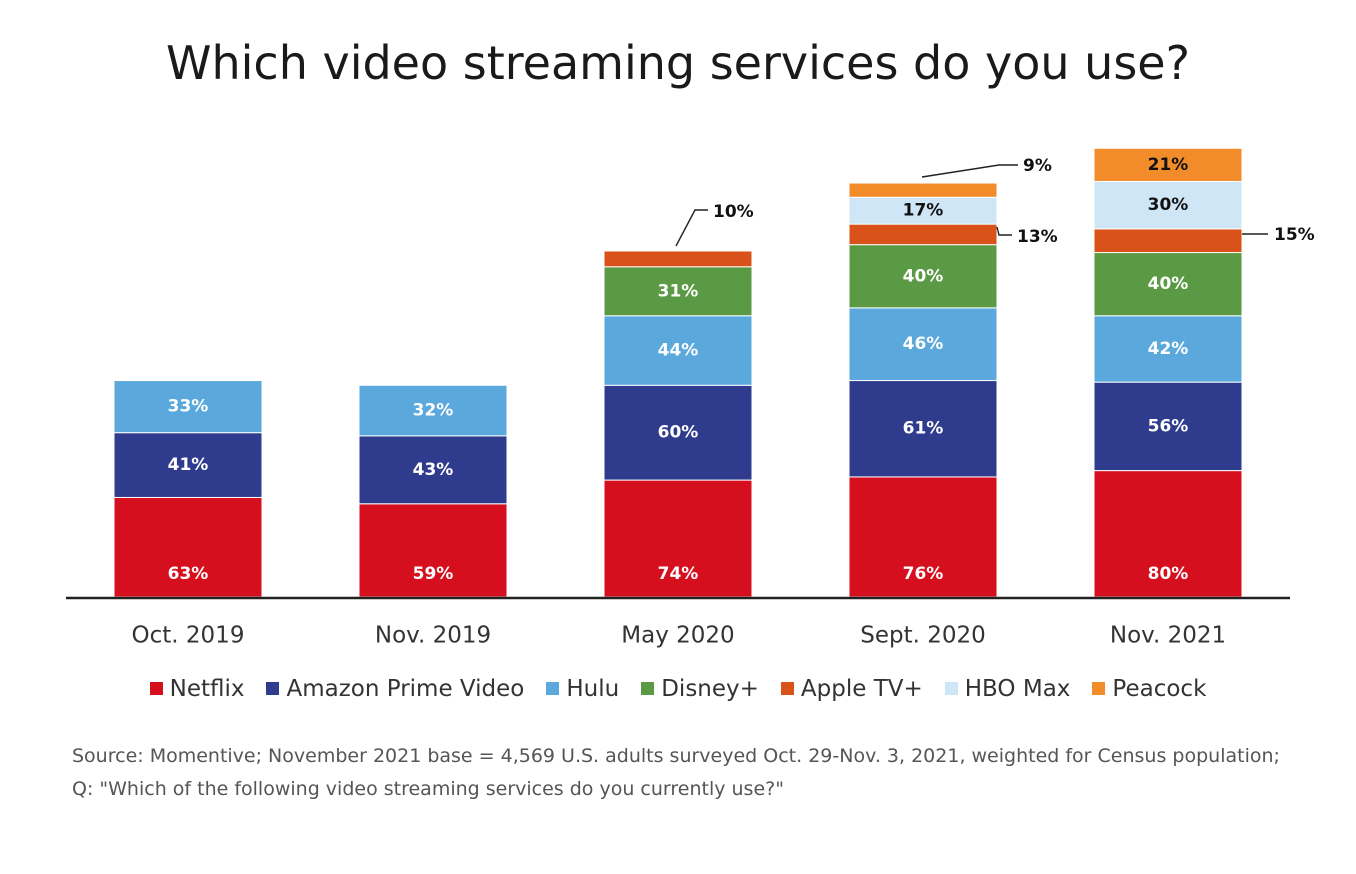 This screenshot has width=1356, height=874. What do you see at coordinates (433, 550) in the screenshot?
I see `bar-netflix-nov-2019` at bounding box center [433, 550].